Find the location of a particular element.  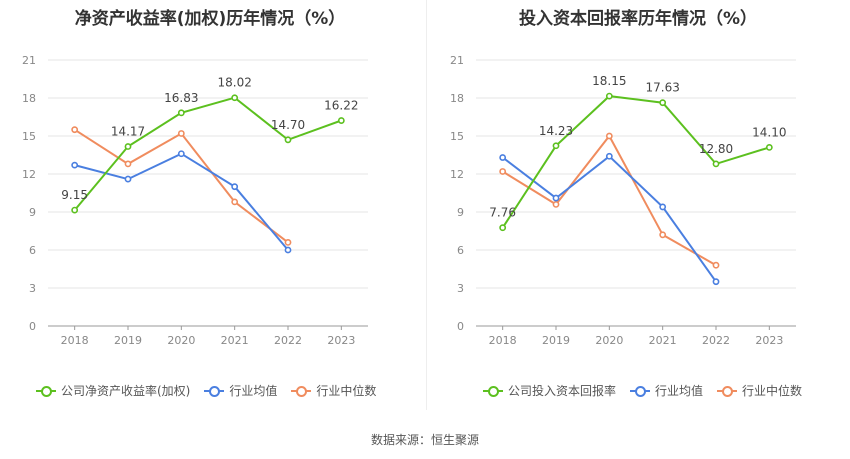

roe-legend: 公司净资产收益率(加权) 行业均值 行业中位数 is located at coordinates (213, 390).